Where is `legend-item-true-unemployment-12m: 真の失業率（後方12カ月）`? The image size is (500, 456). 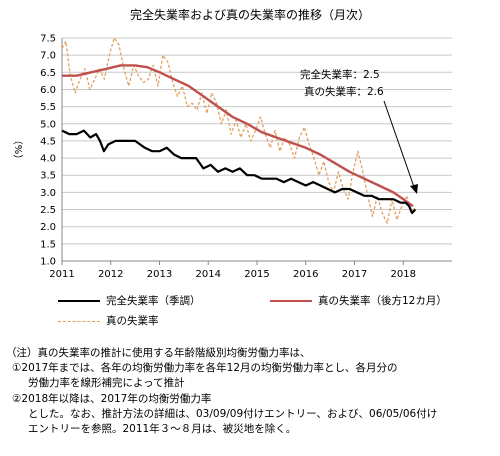
legend-item-true-unemployment-12m: 真の失業率（後方12カ月） is located at coordinates (358, 301).